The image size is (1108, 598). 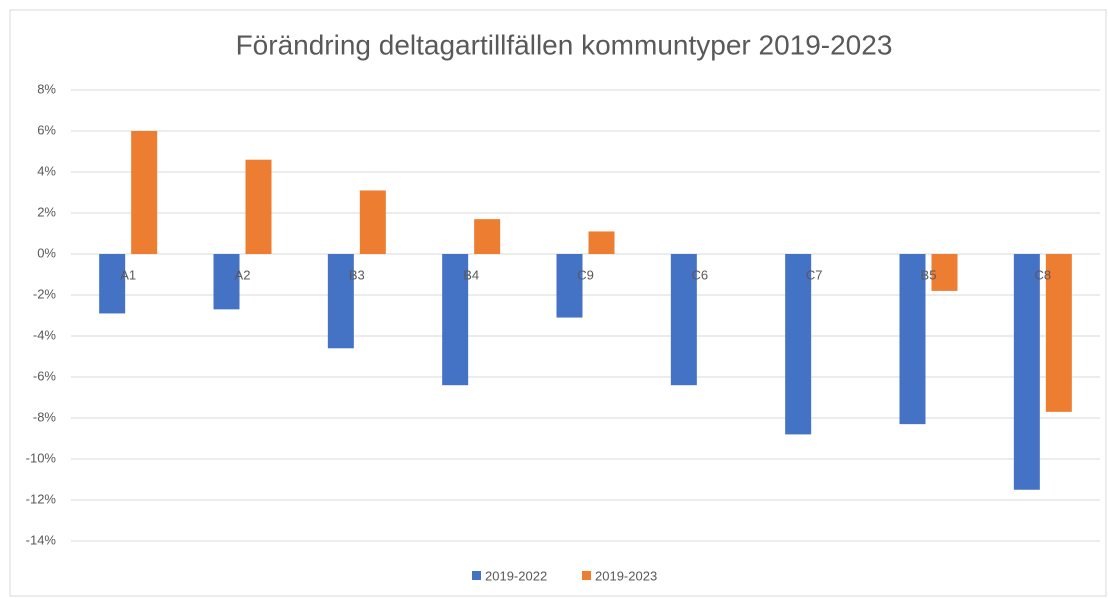 I want to click on x-tick-label: B5, so click(x=929, y=274).